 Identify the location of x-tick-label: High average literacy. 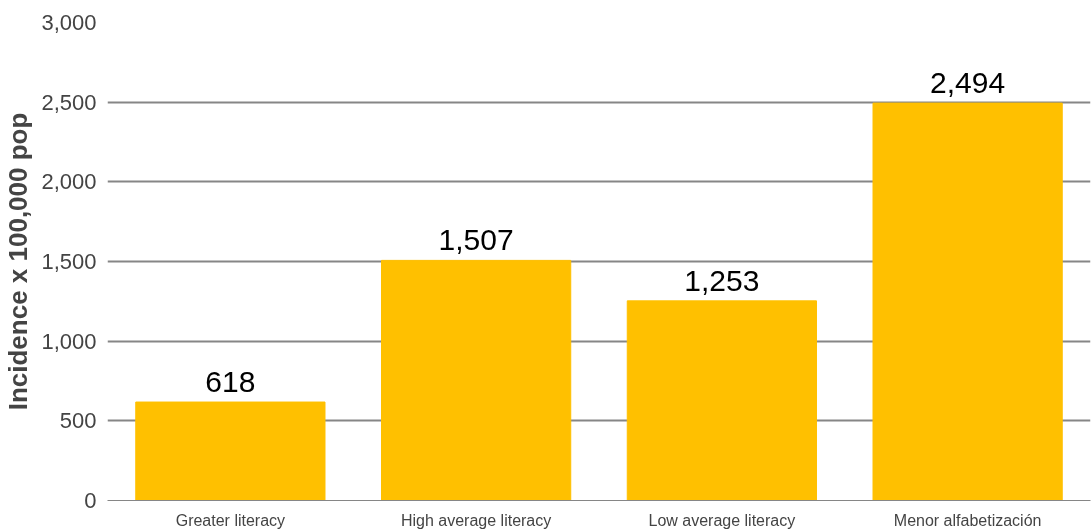
(476, 520).